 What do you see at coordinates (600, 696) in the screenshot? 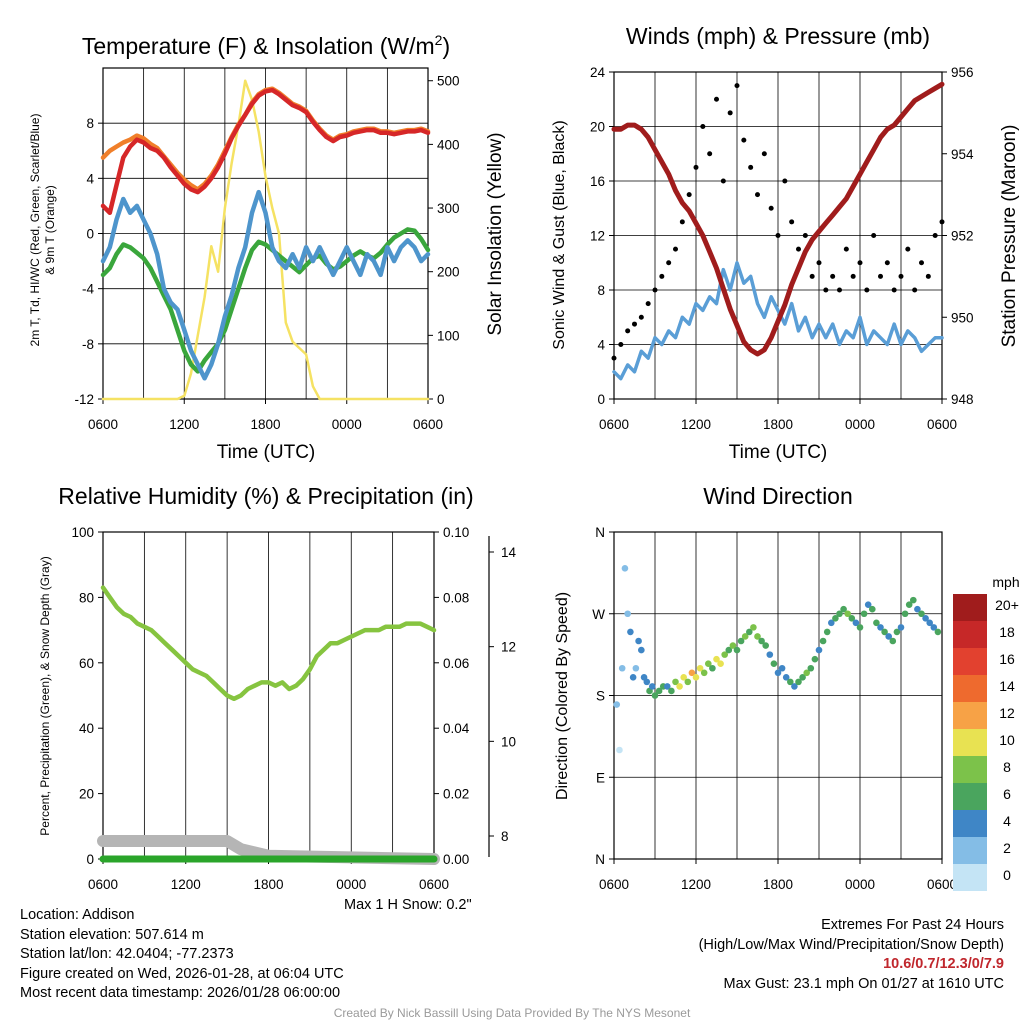
I see `dir-ytick-label: S` at bounding box center [600, 696].